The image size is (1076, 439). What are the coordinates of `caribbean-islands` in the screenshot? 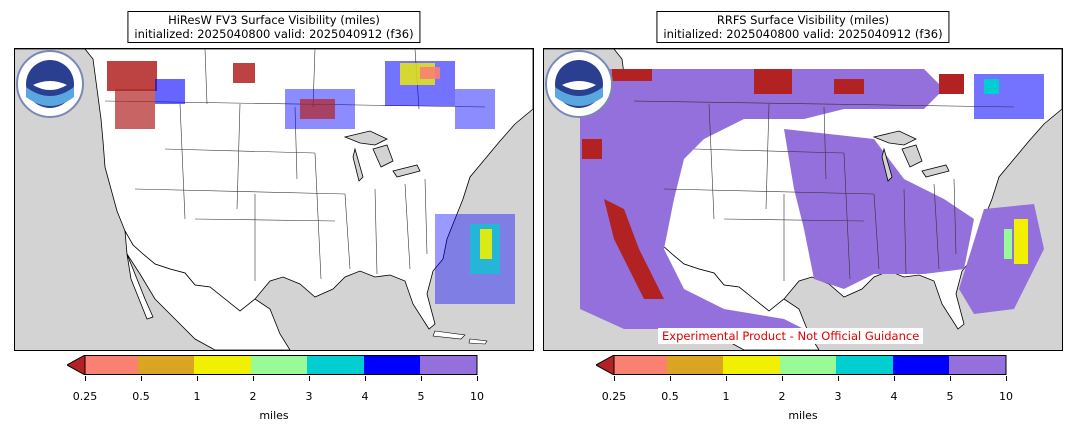 It's located at (460, 337).